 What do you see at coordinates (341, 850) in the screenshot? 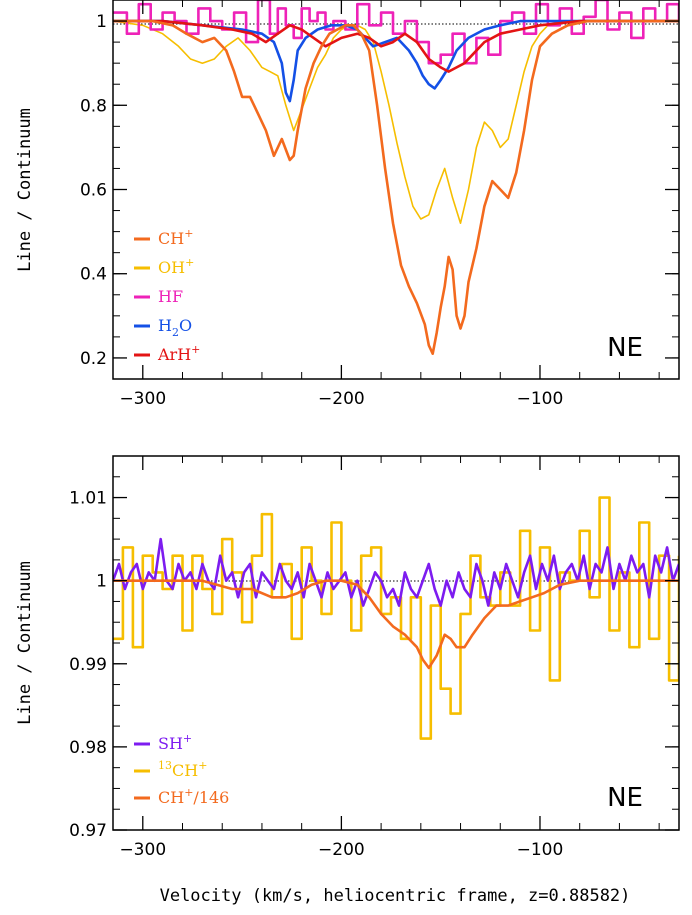
I see `bottom-x-tick-label: −200` at bounding box center [341, 850].